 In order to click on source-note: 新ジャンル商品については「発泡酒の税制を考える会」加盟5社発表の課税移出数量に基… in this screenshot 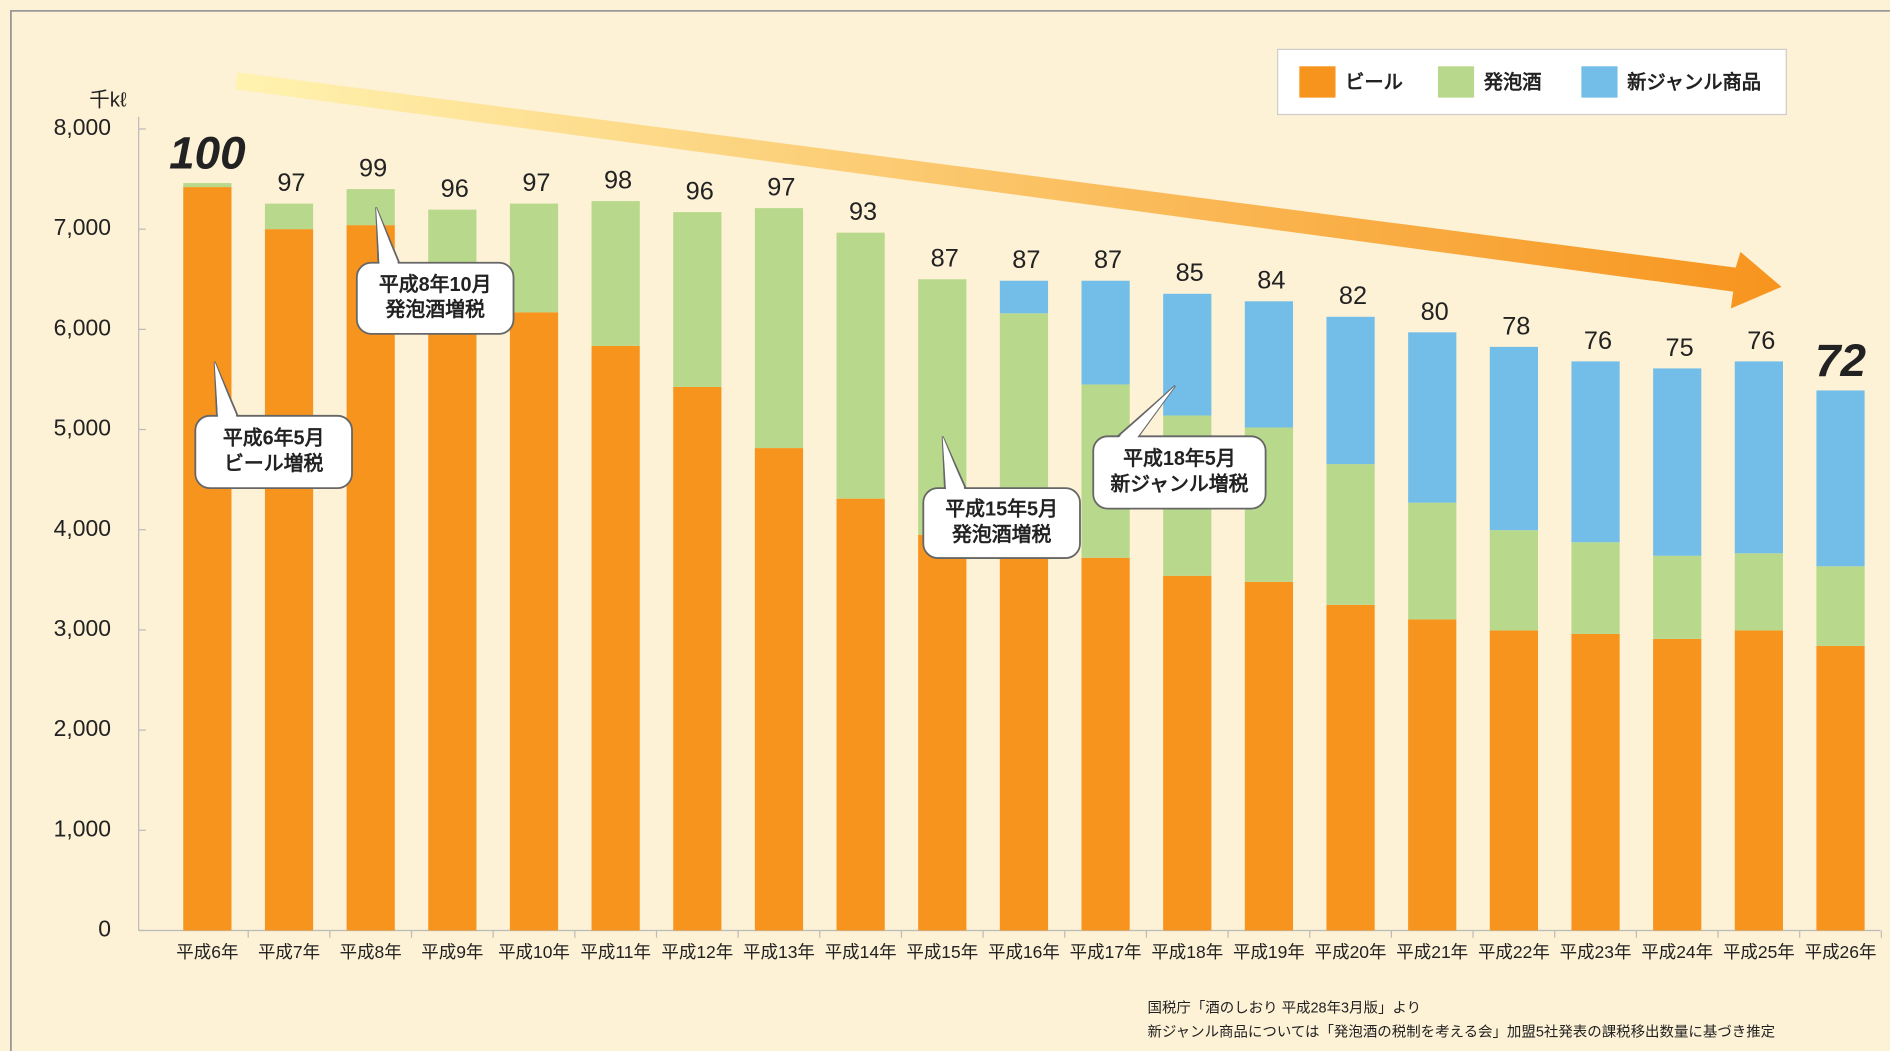, I will do `click(1461, 1032)`.